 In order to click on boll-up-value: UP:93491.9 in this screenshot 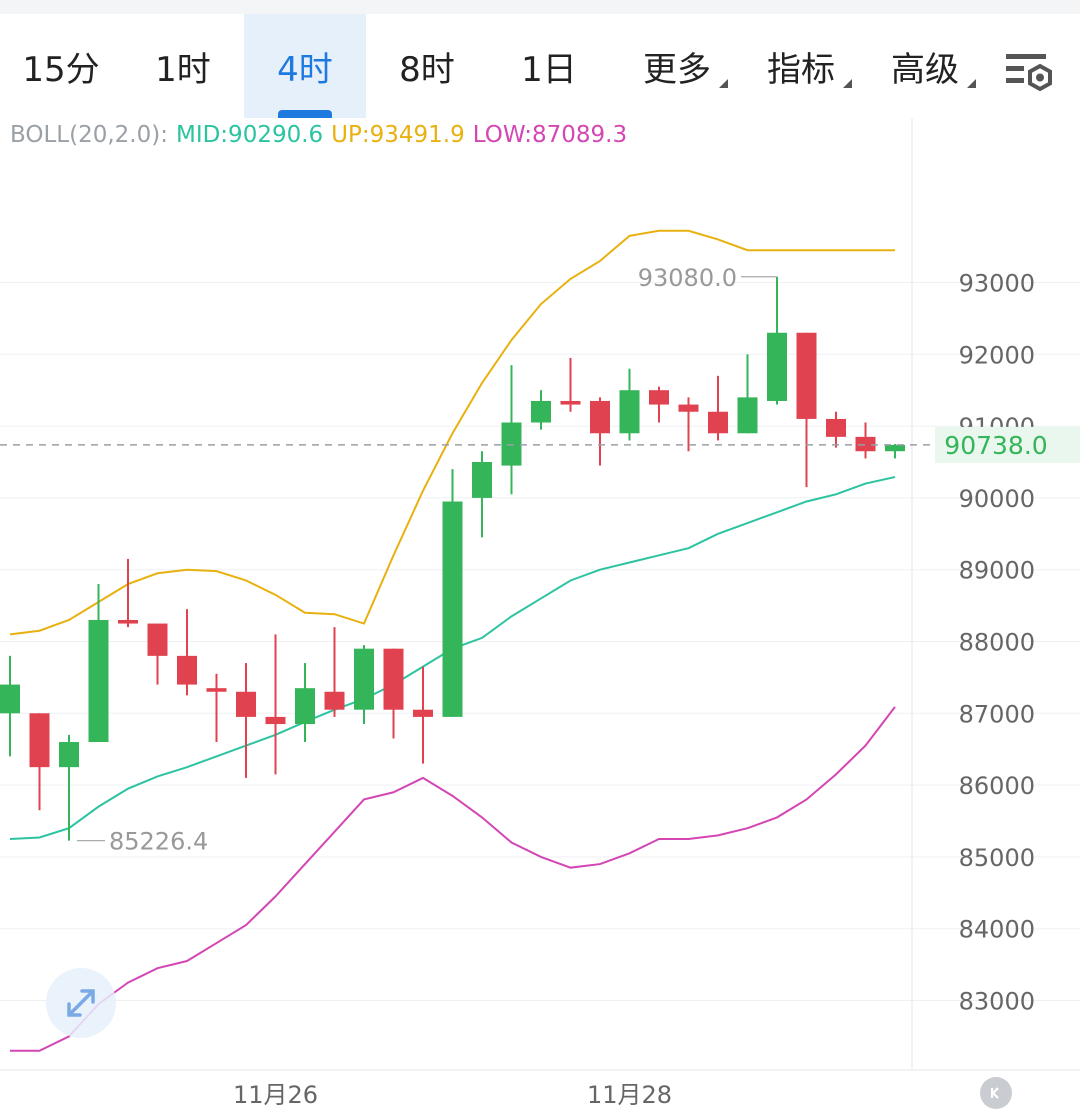, I will do `click(398, 135)`.